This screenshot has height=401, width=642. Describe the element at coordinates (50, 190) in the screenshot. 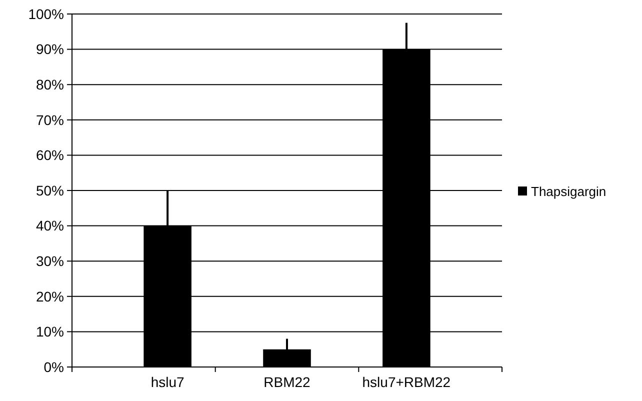

I see `y-tick-label: 50%` at that location.